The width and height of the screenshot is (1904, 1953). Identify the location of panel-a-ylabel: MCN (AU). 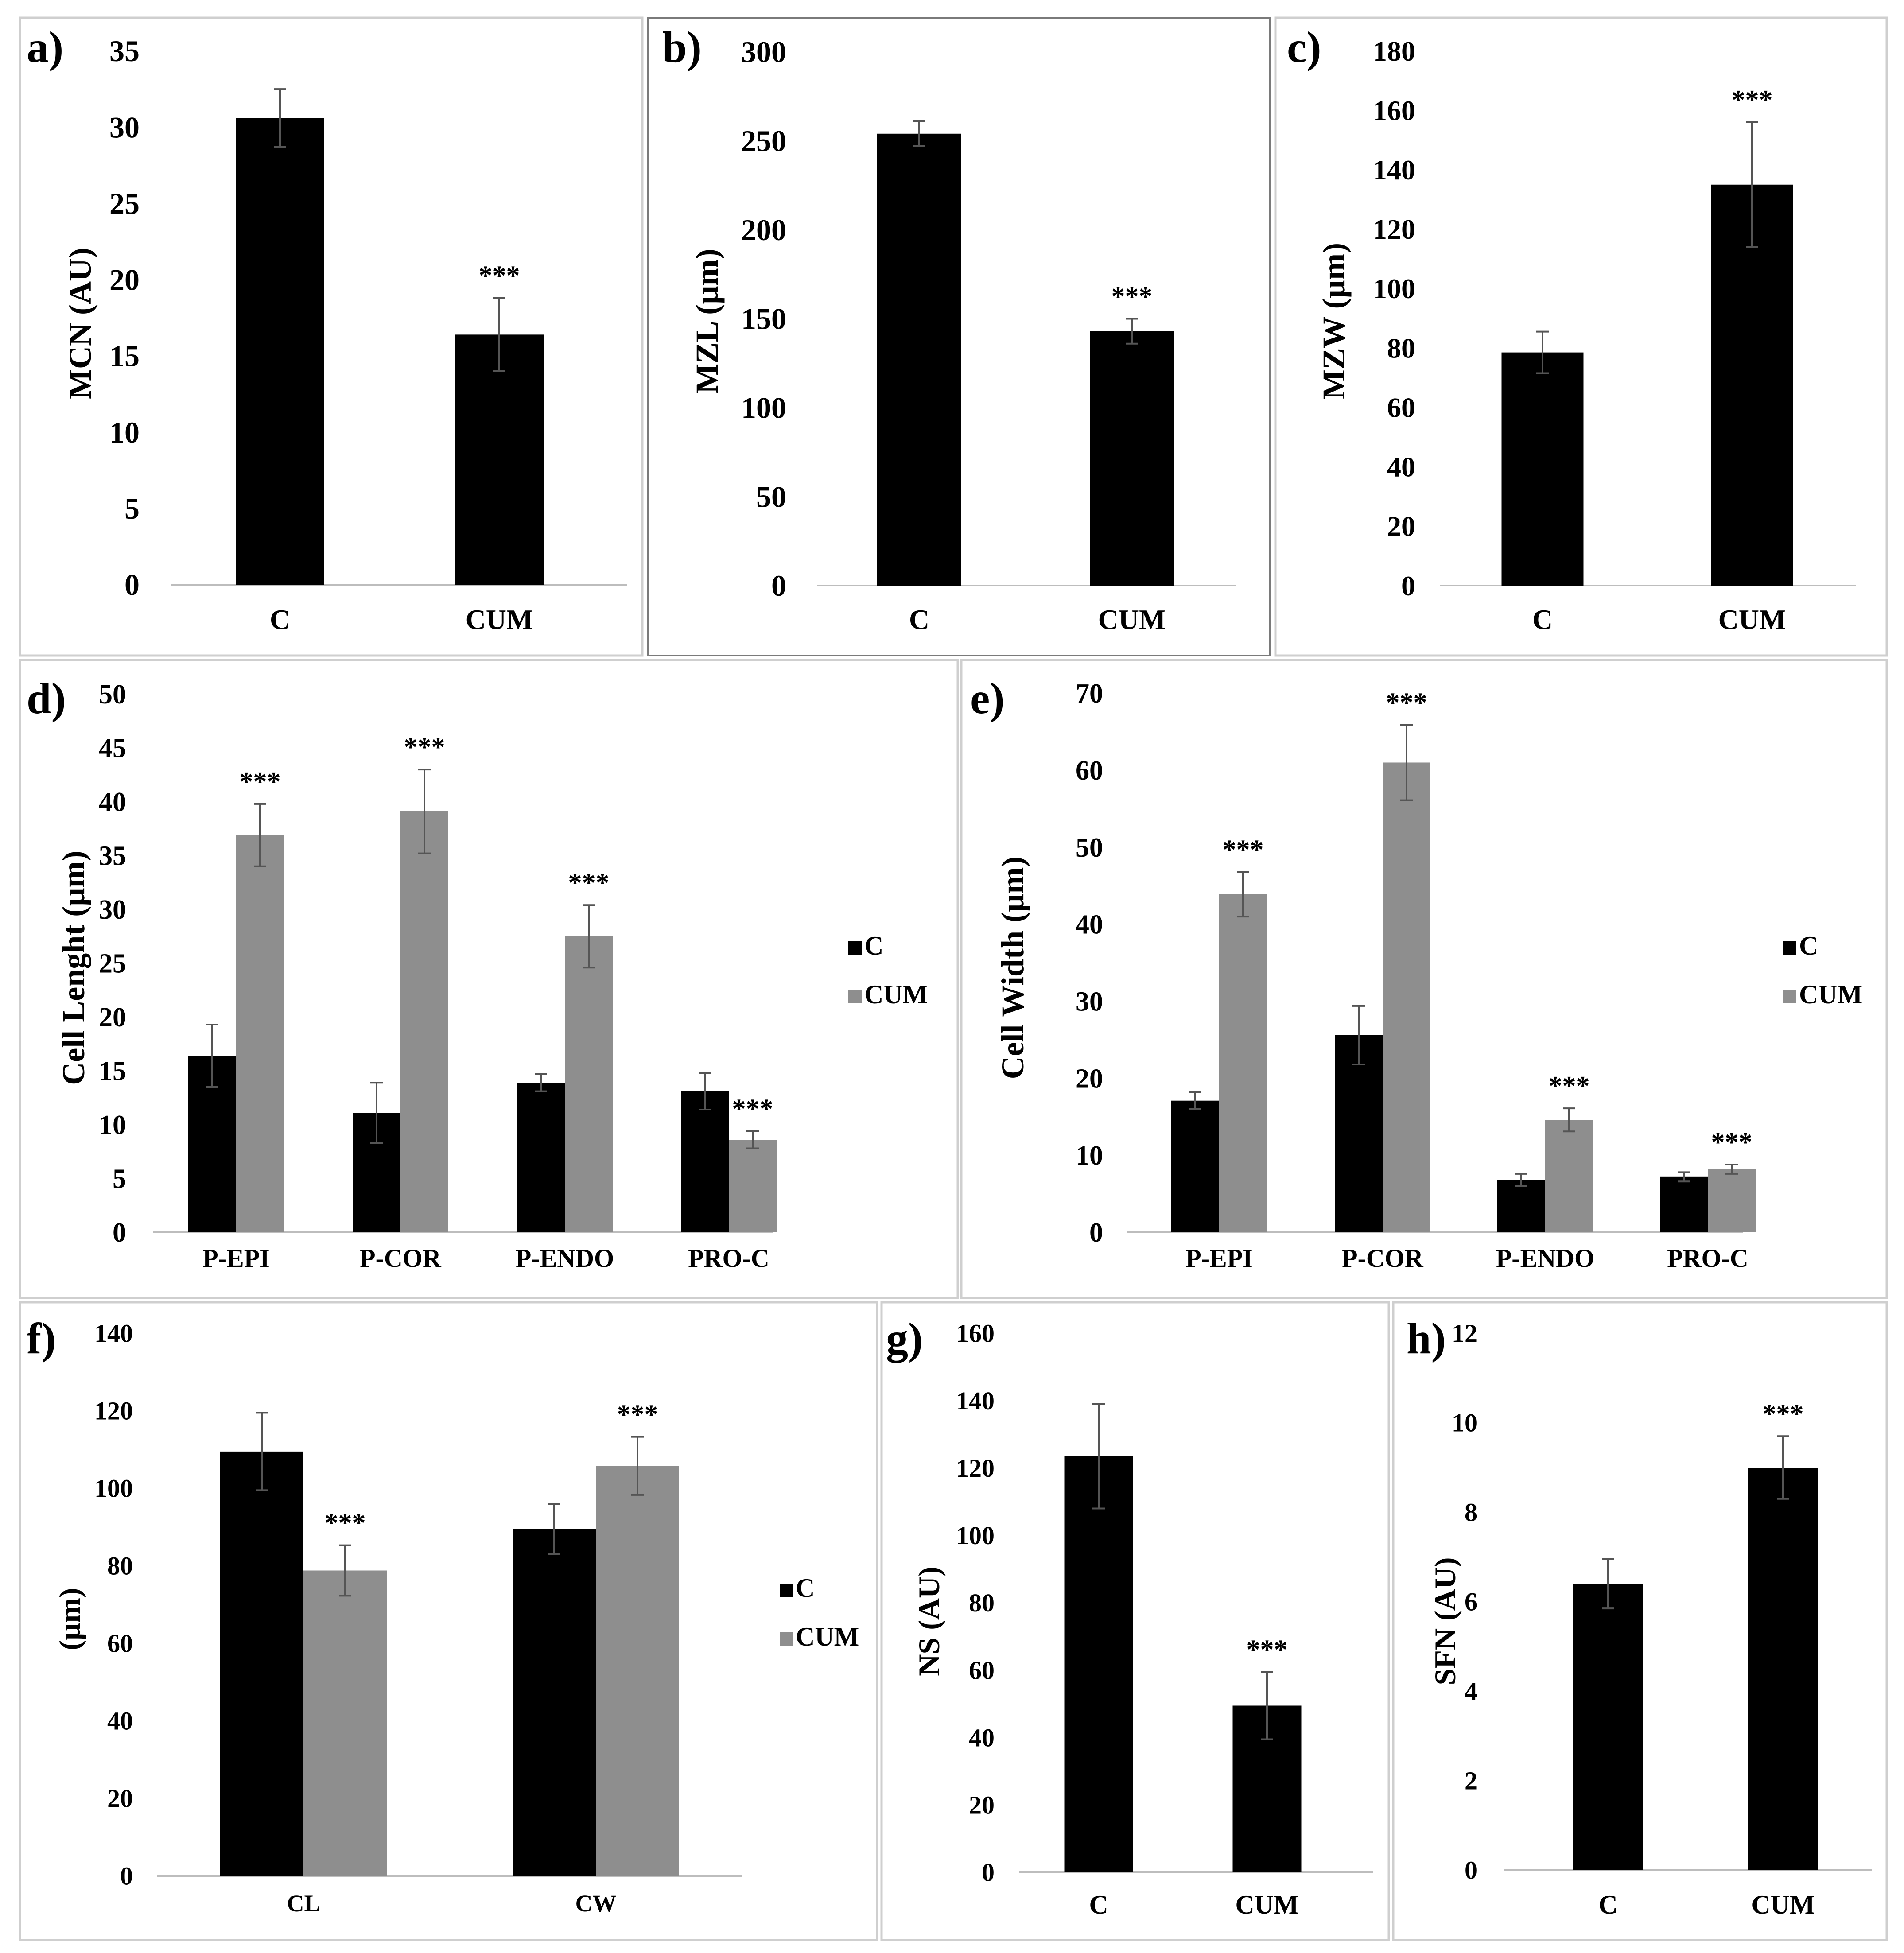
(80, 323).